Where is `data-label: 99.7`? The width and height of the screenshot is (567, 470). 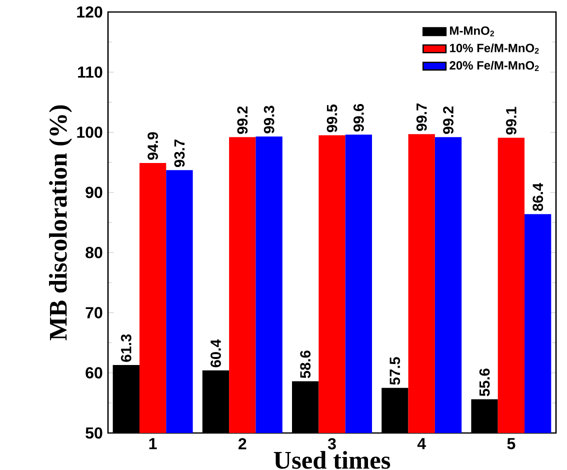 data-label: 99.7 is located at coordinates (421, 117).